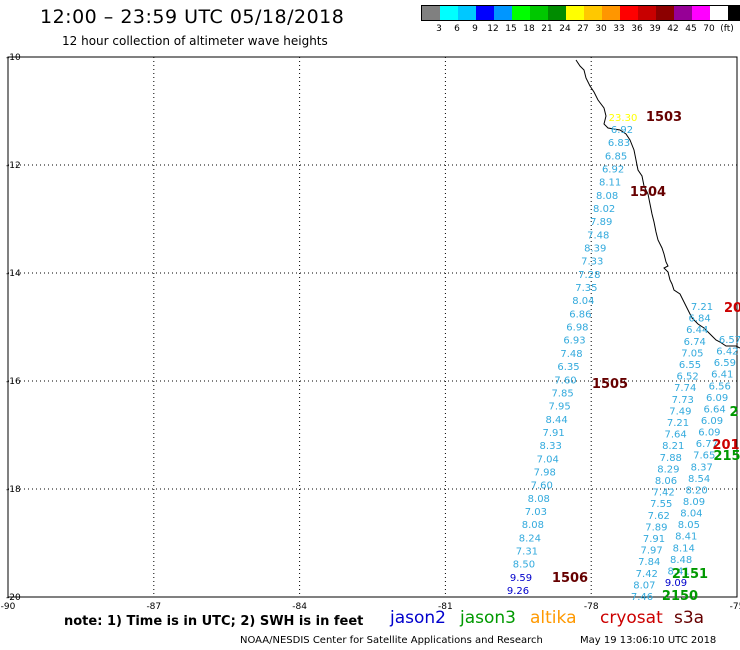  What do you see at coordinates (591, 607) in the screenshot?
I see `lon-label: -78` at bounding box center [591, 607].